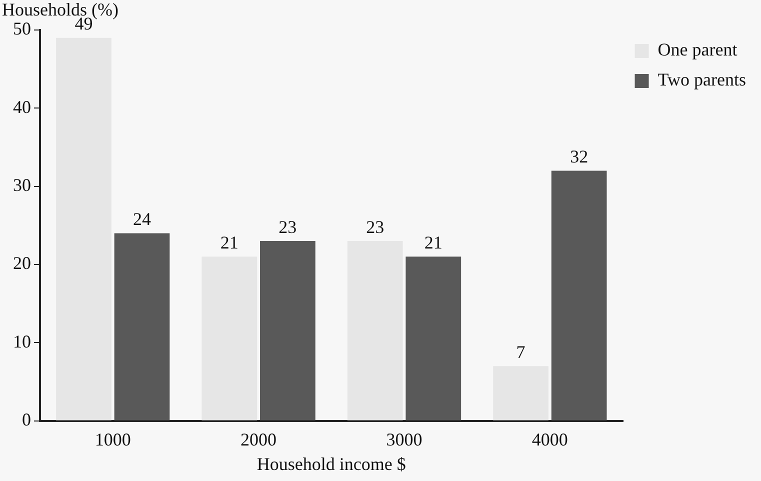 This screenshot has width=761, height=481. Describe the element at coordinates (521, 352) in the screenshot. I see `data-label: 7` at that location.